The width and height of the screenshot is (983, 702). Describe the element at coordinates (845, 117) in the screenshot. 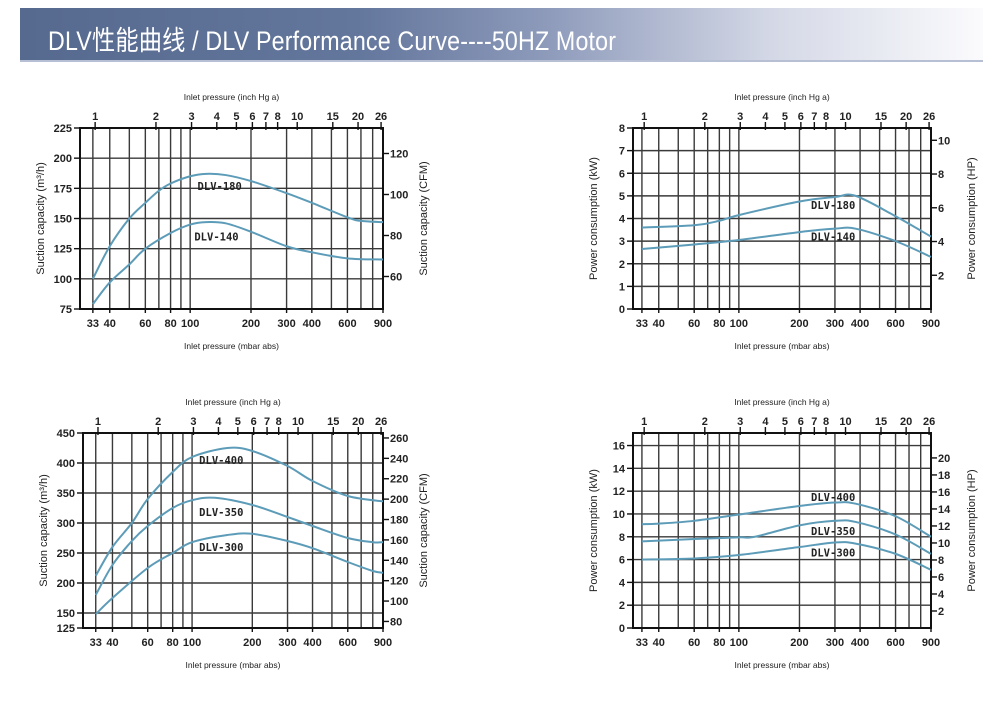

I see `x2-tick-label: 10` at that location.